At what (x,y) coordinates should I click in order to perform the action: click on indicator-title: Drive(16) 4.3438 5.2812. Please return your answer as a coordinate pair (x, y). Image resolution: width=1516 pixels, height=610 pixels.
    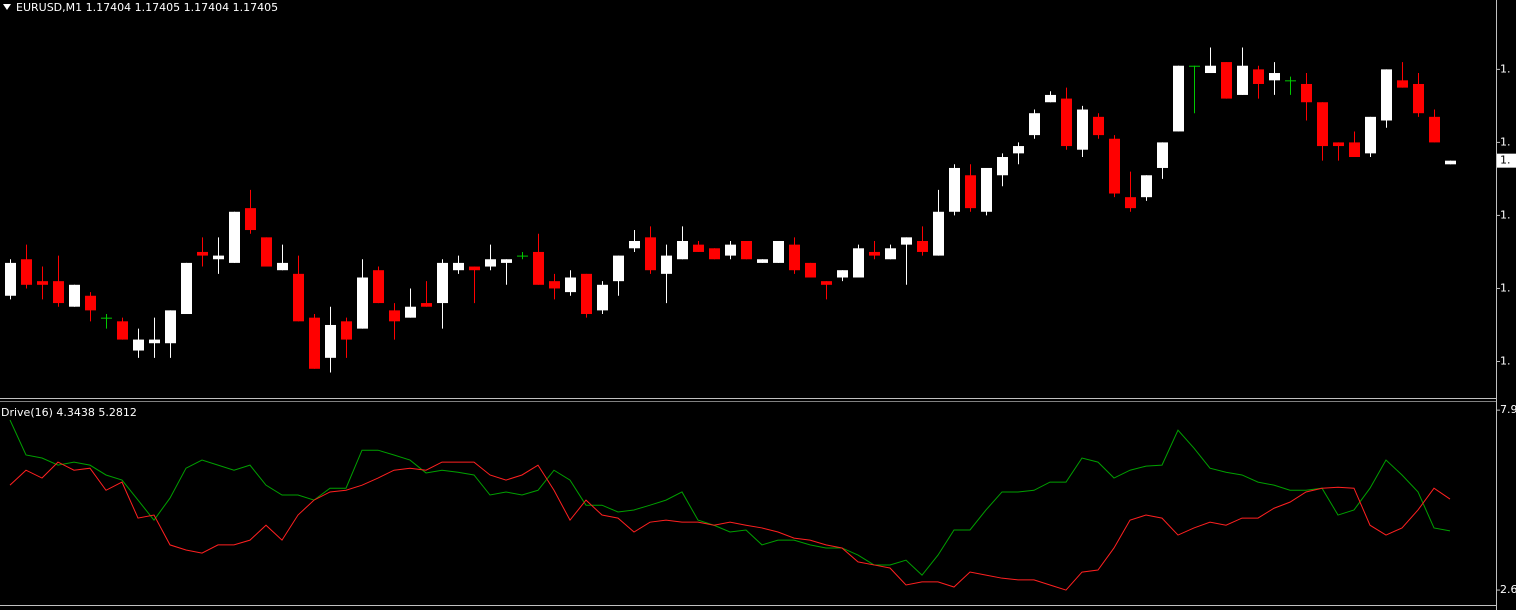
    Looking at the image, I should click on (69, 412).